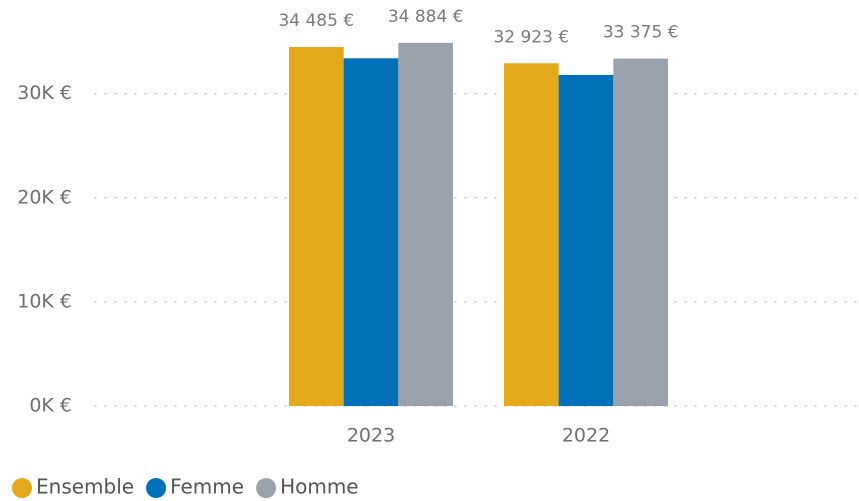 Image resolution: width=859 pixels, height=501 pixels. What do you see at coordinates (50, 406) in the screenshot?
I see `y-tick-label: 0K €` at bounding box center [50, 406].